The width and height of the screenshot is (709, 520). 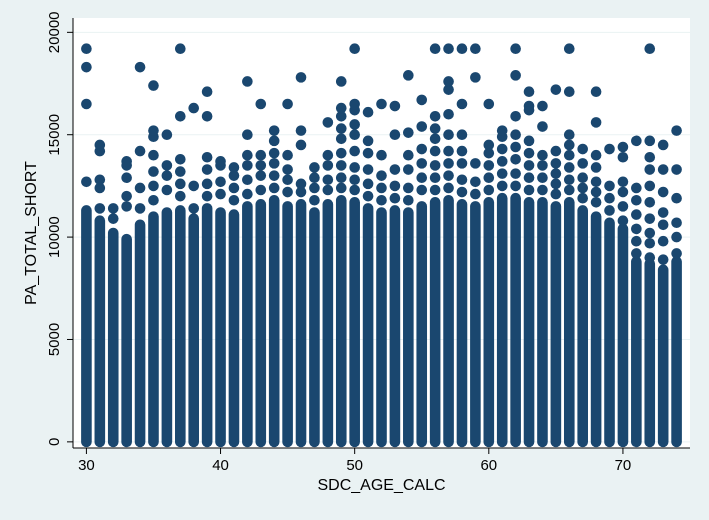 I want to click on x-tick-label: 60, so click(x=488, y=465).